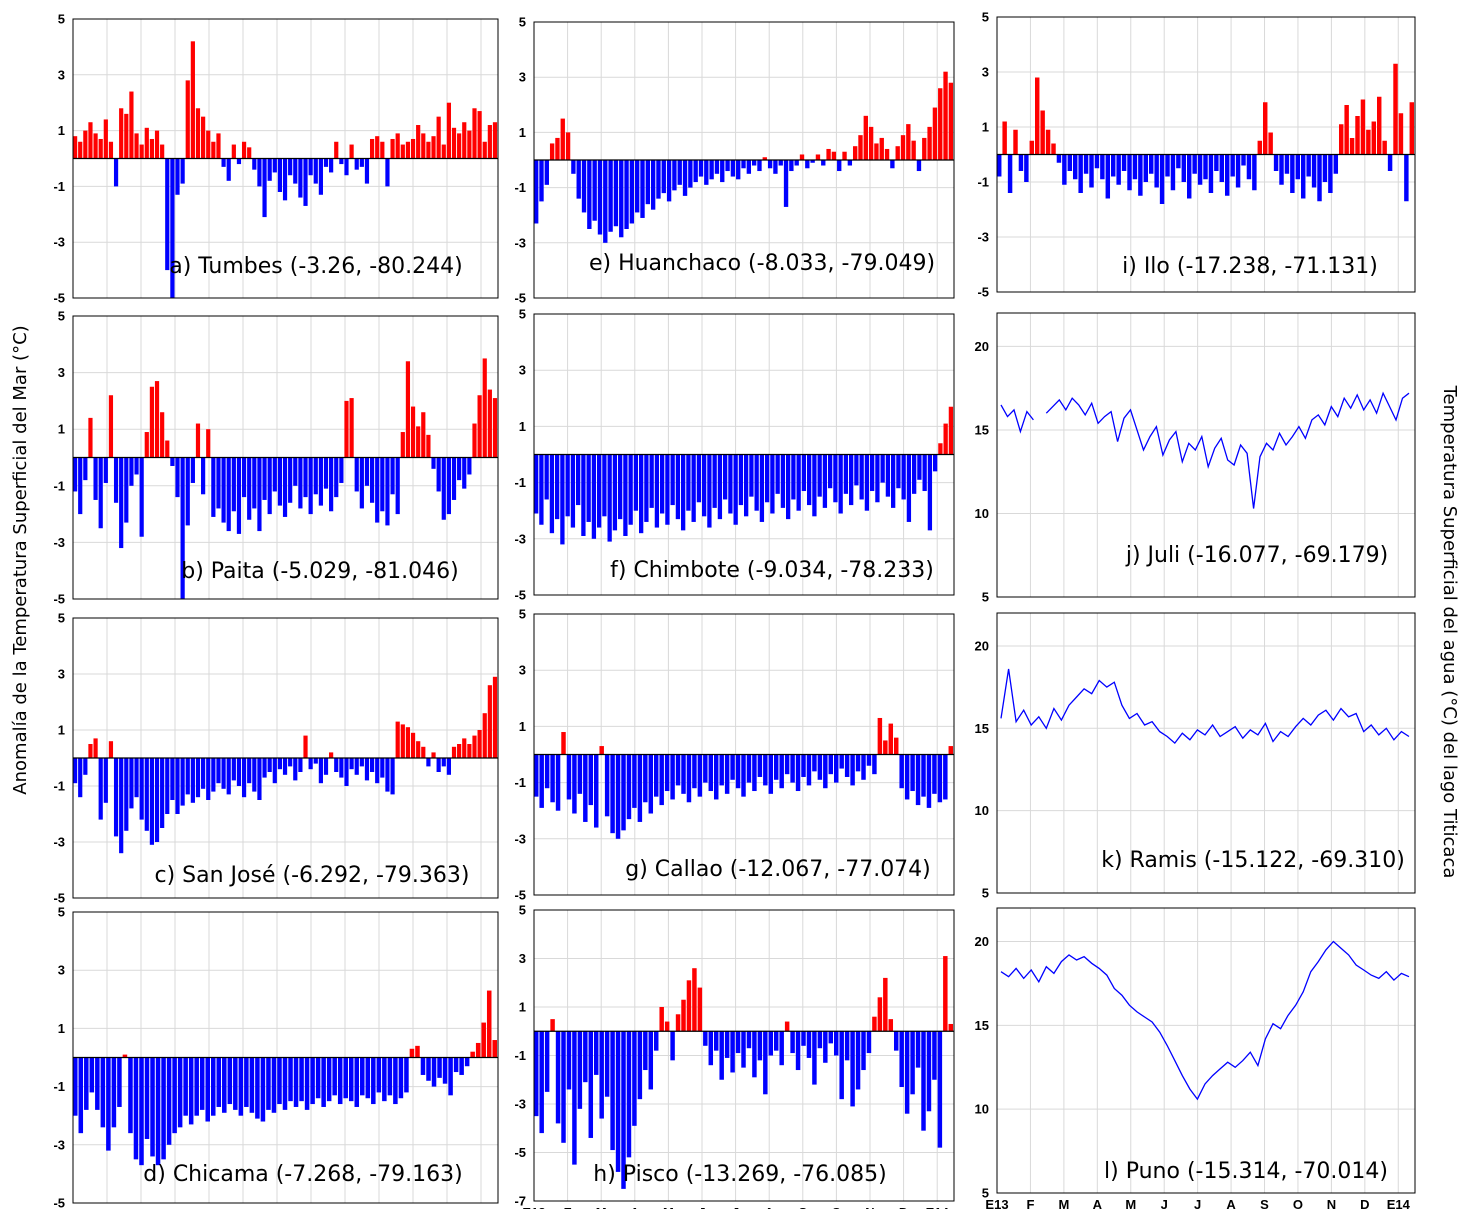 The image size is (1472, 1209). I want to click on x-tick-label: M, so click(1063, 1203).